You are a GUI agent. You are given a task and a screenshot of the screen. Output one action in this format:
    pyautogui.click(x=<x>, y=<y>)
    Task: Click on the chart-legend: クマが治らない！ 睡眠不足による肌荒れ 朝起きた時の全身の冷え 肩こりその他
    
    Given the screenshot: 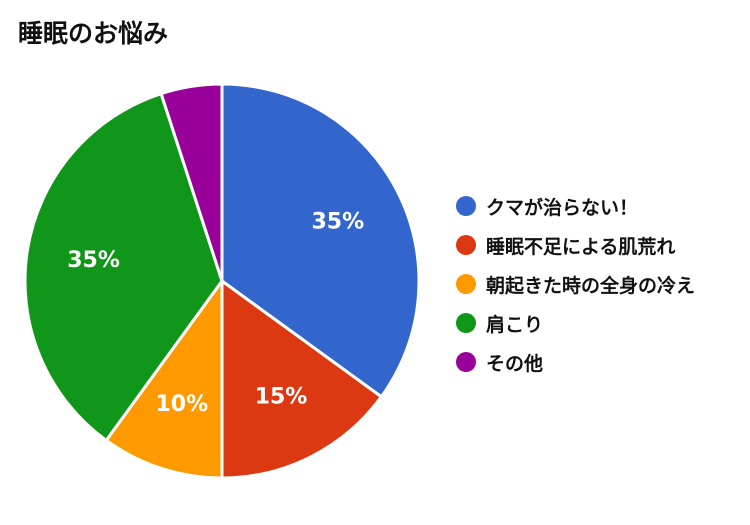 What is the action you would take?
    pyautogui.click(x=575, y=291)
    